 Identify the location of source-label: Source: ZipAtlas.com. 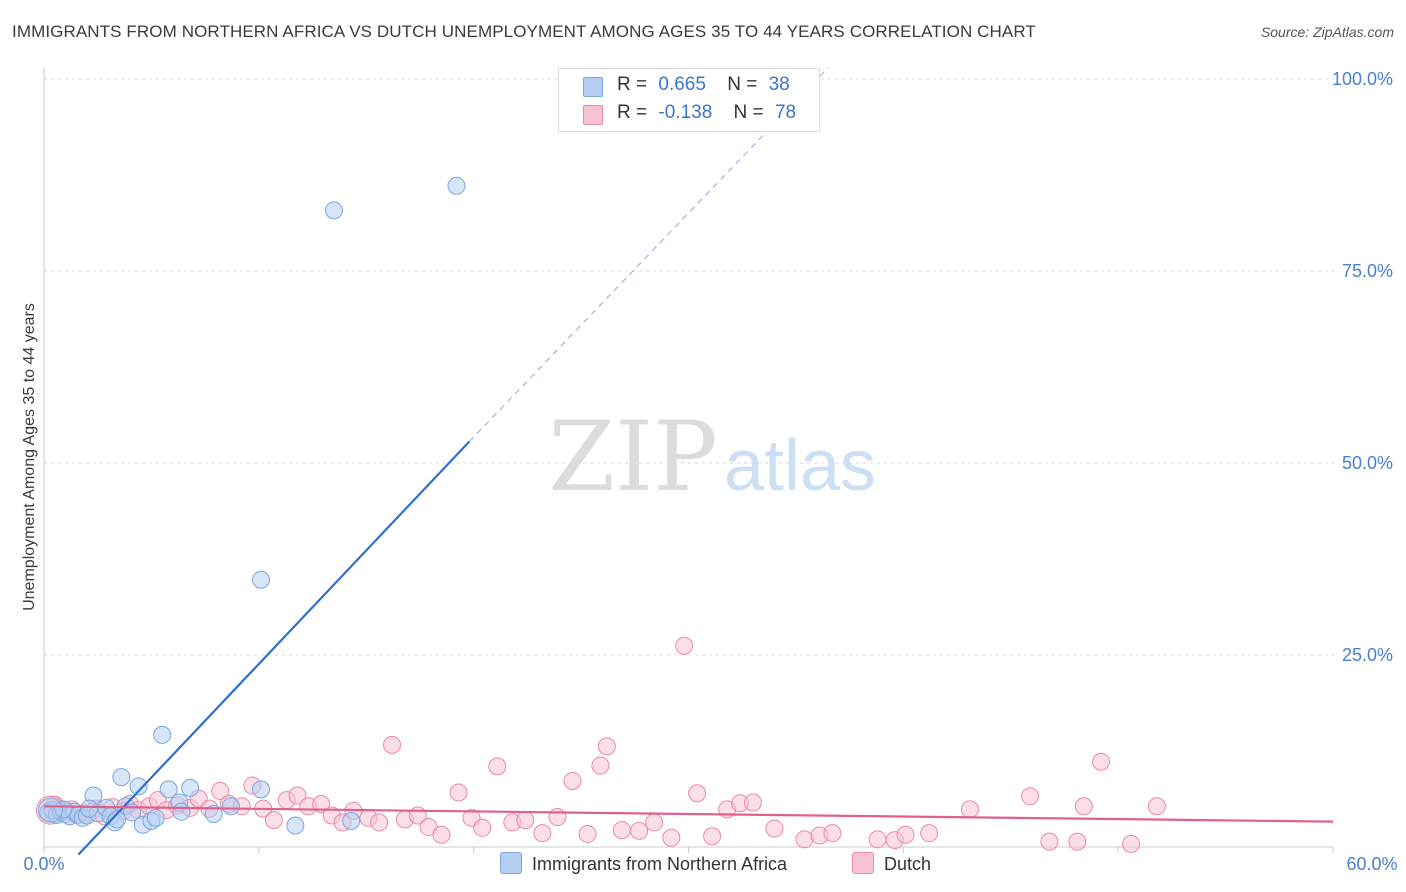
(1327, 32).